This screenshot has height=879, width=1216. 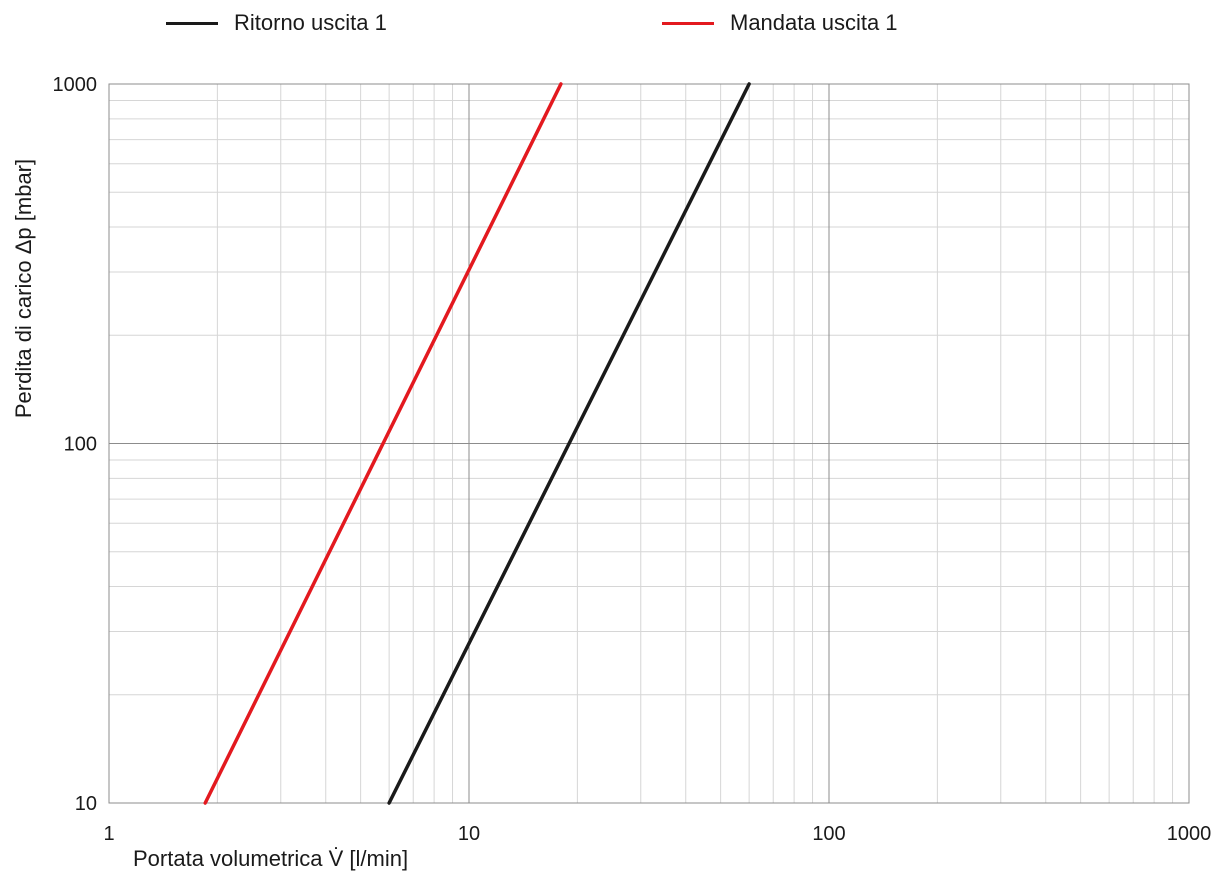 I want to click on legend-label-mandata: Mandata uscita 1, so click(x=814, y=22).